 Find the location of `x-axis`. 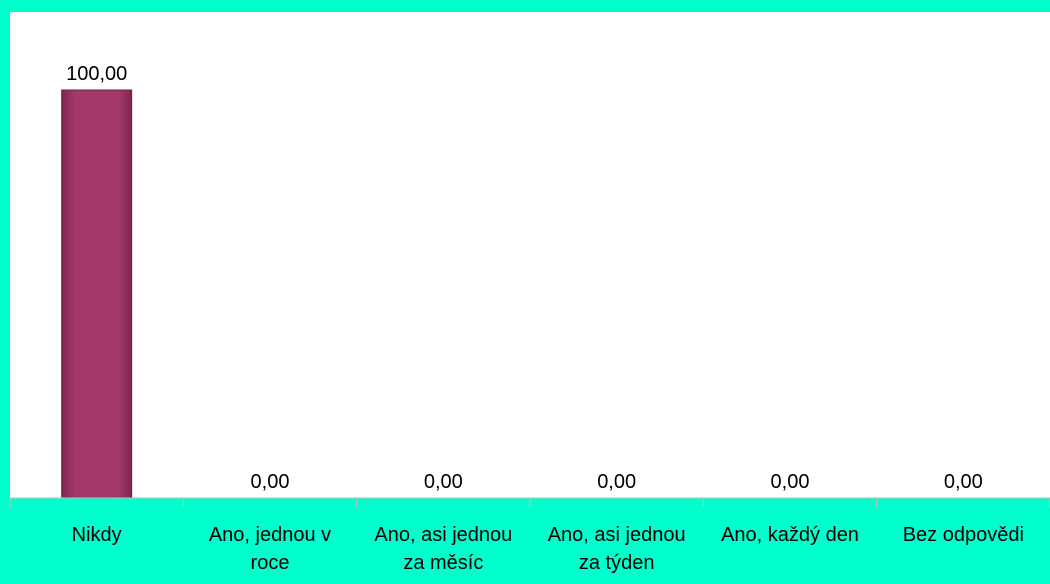

x-axis is located at coordinates (529, 502).